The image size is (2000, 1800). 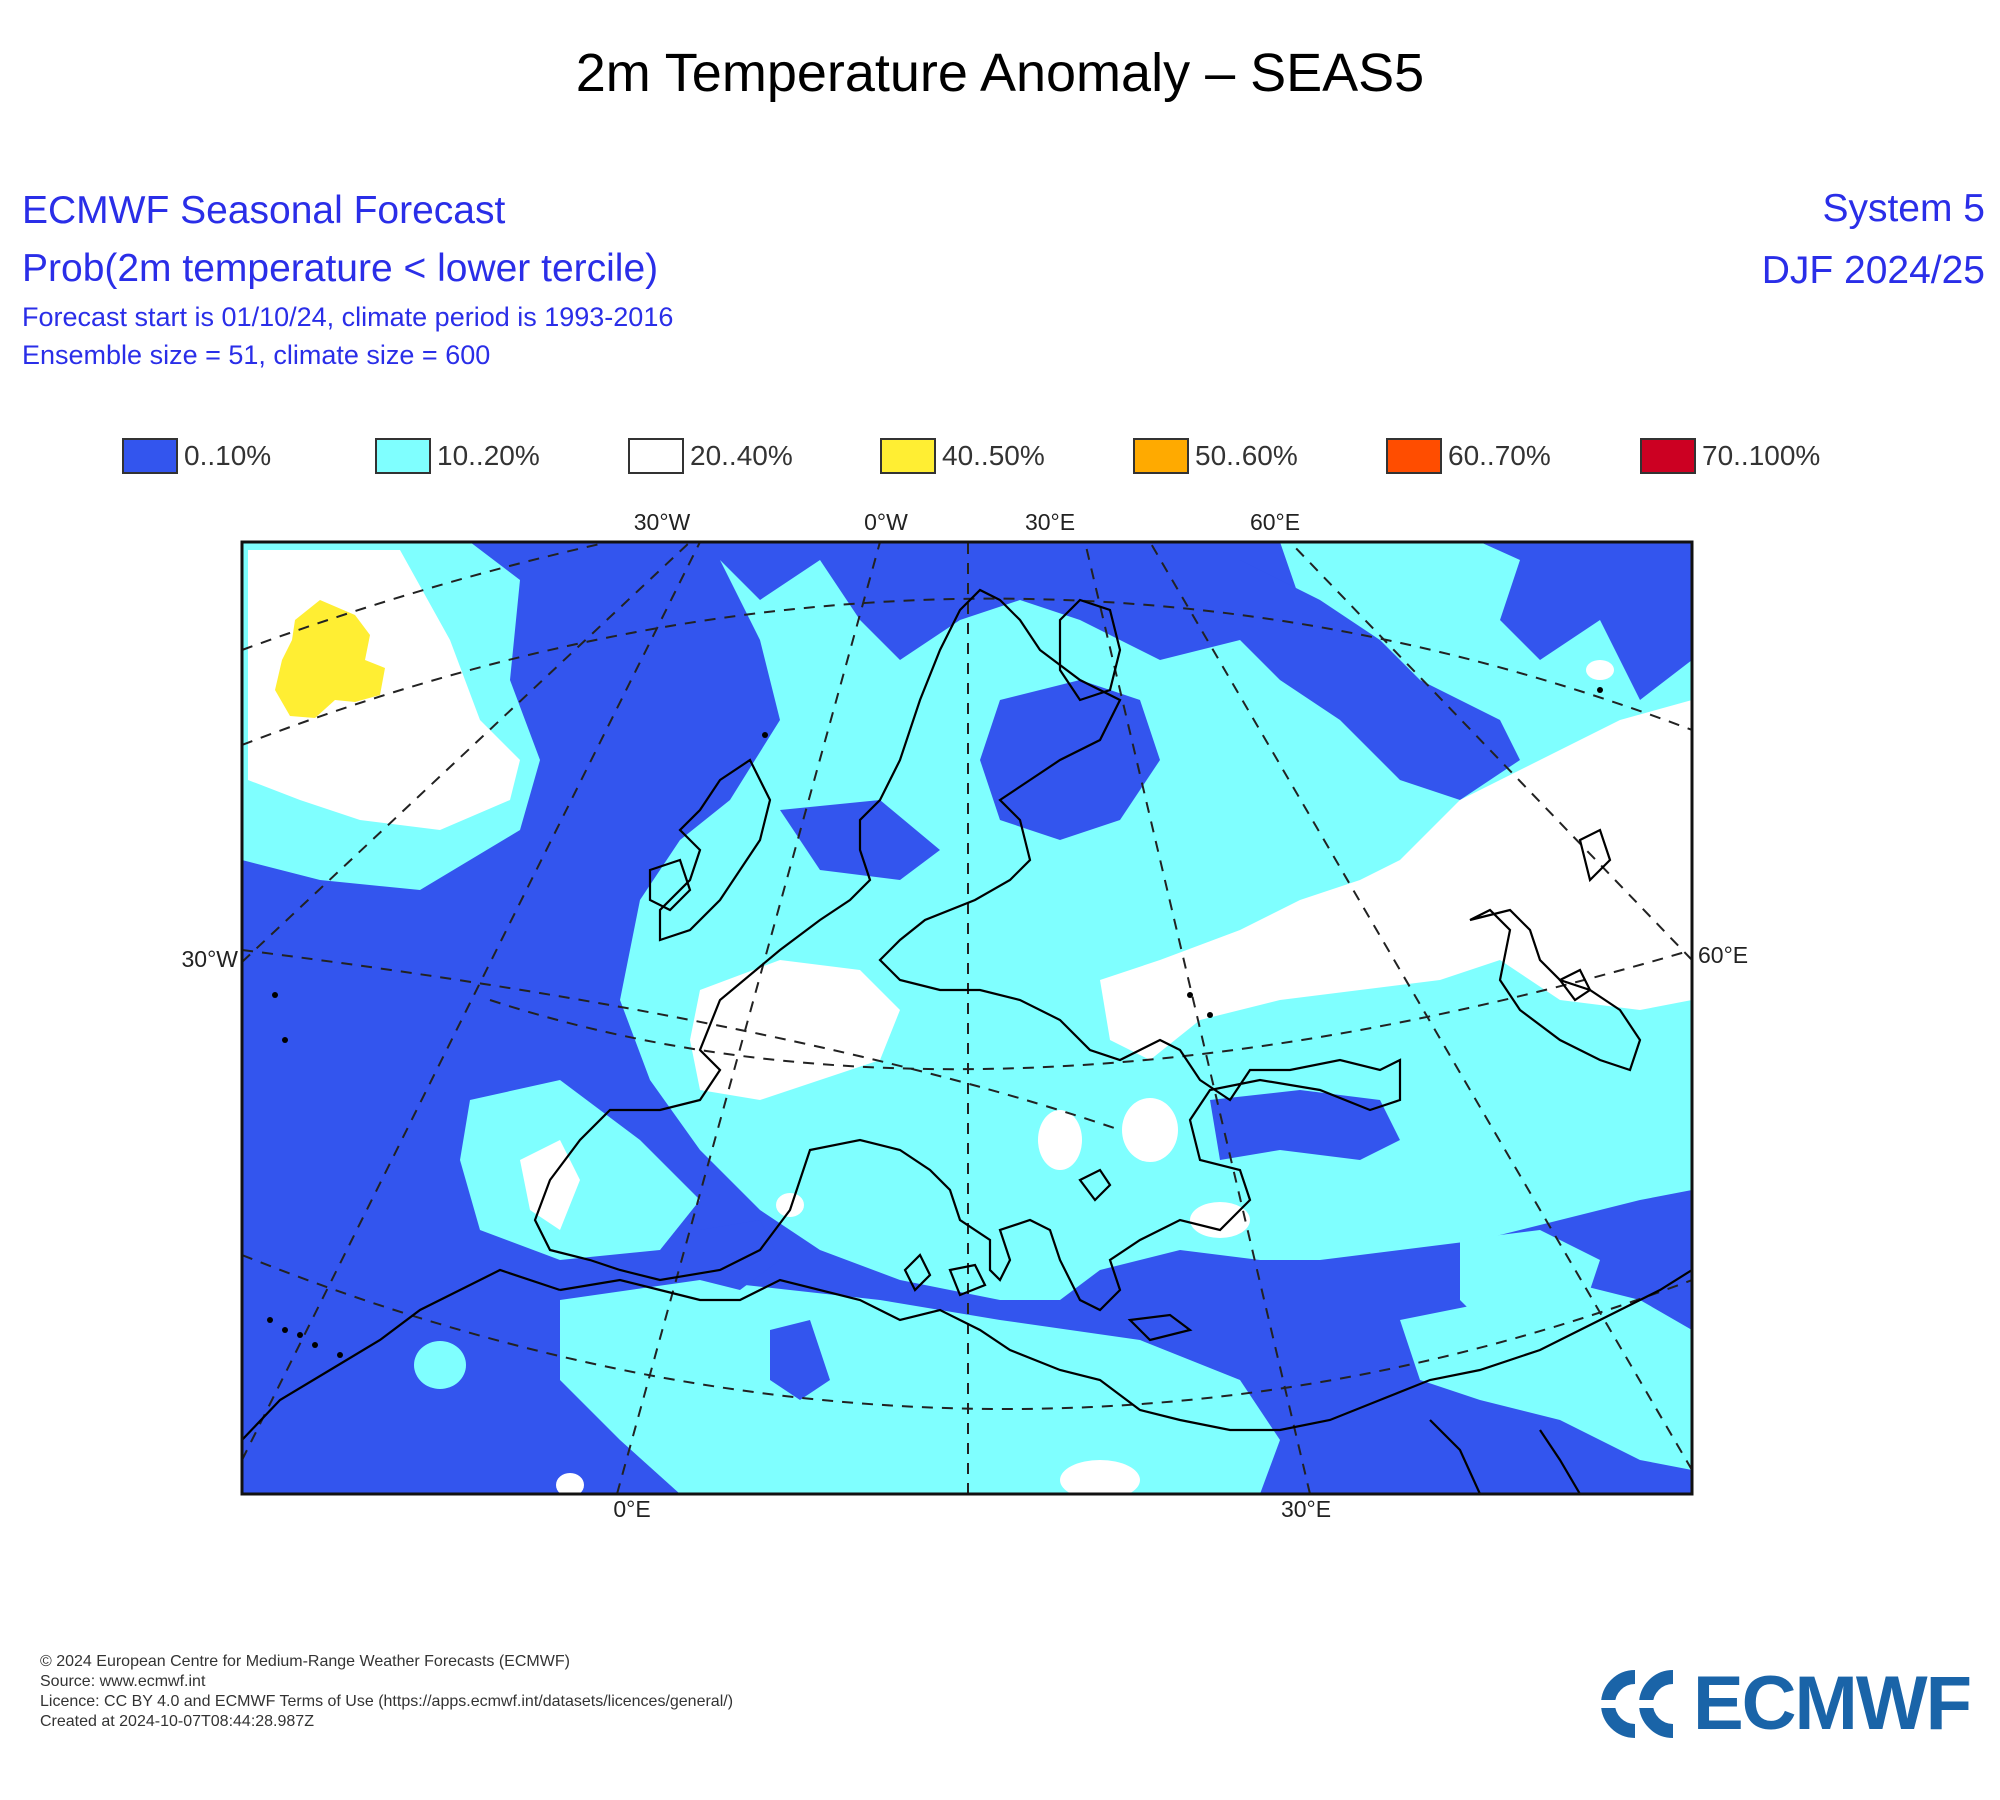 What do you see at coordinates (1634, 1703) in the screenshot?
I see `ecmwf-logo-icon` at bounding box center [1634, 1703].